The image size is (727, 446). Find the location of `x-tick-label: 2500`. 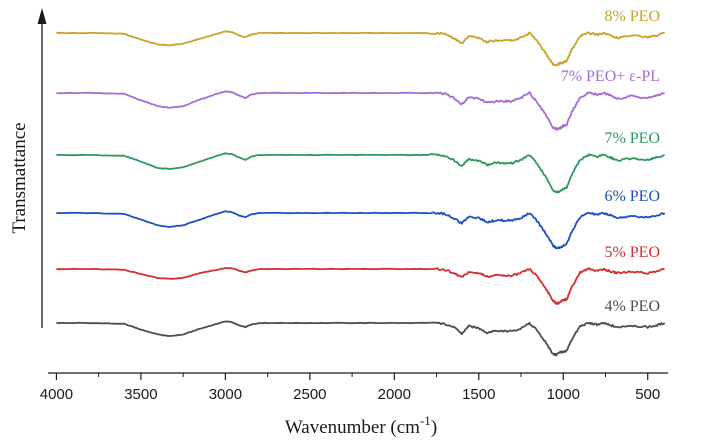

x-tick-label: 2500 is located at coordinates (309, 394).